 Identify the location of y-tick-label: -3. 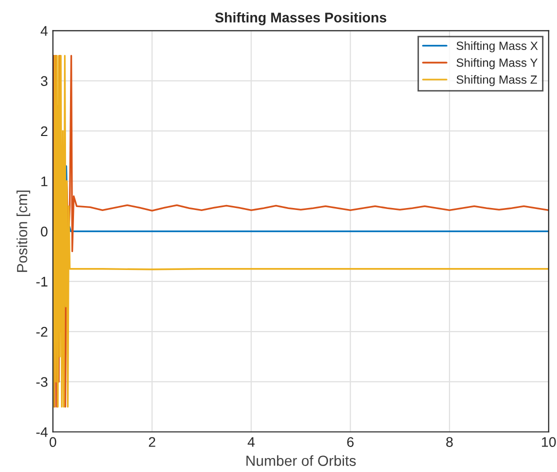
(42, 382).